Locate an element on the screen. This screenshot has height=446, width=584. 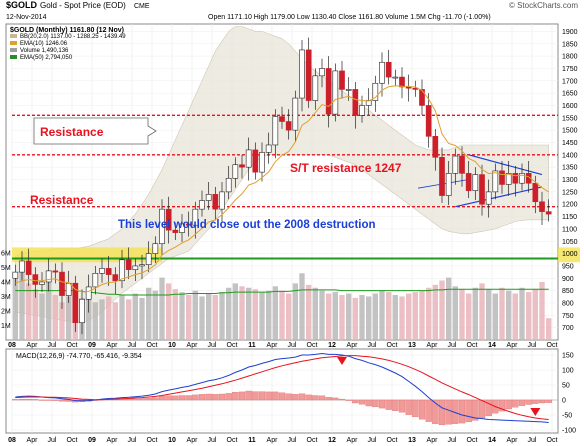
legend-entry: BB(20,2.0) 1137.00 - 1288.25 - 1439.49 is located at coordinates (73, 37).